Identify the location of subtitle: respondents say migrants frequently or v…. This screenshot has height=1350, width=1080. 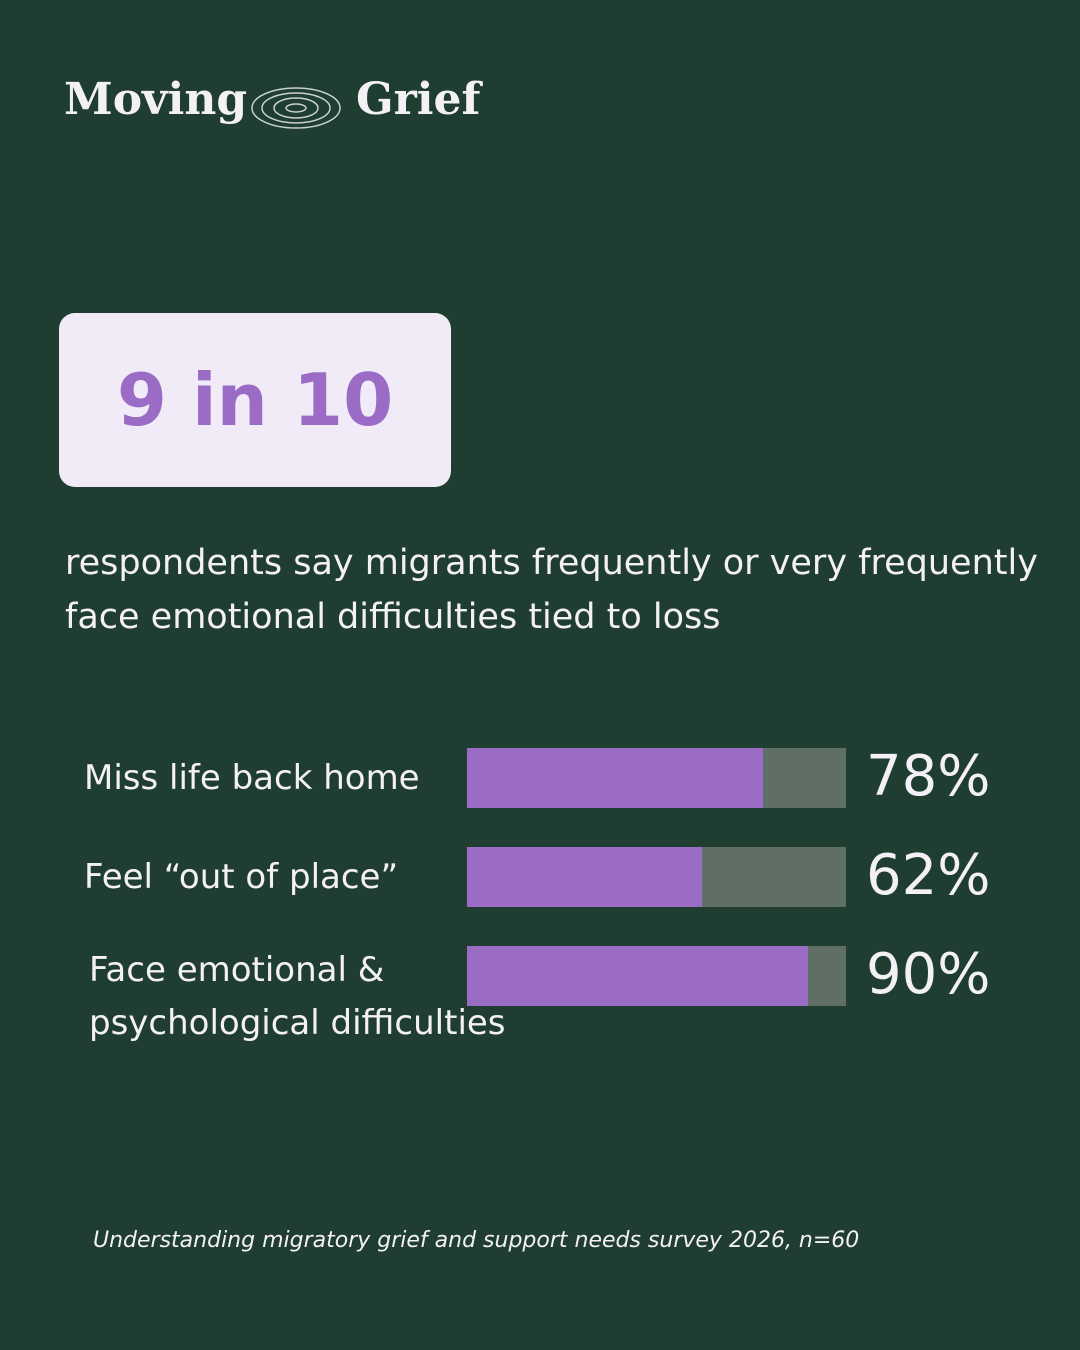
(551, 590).